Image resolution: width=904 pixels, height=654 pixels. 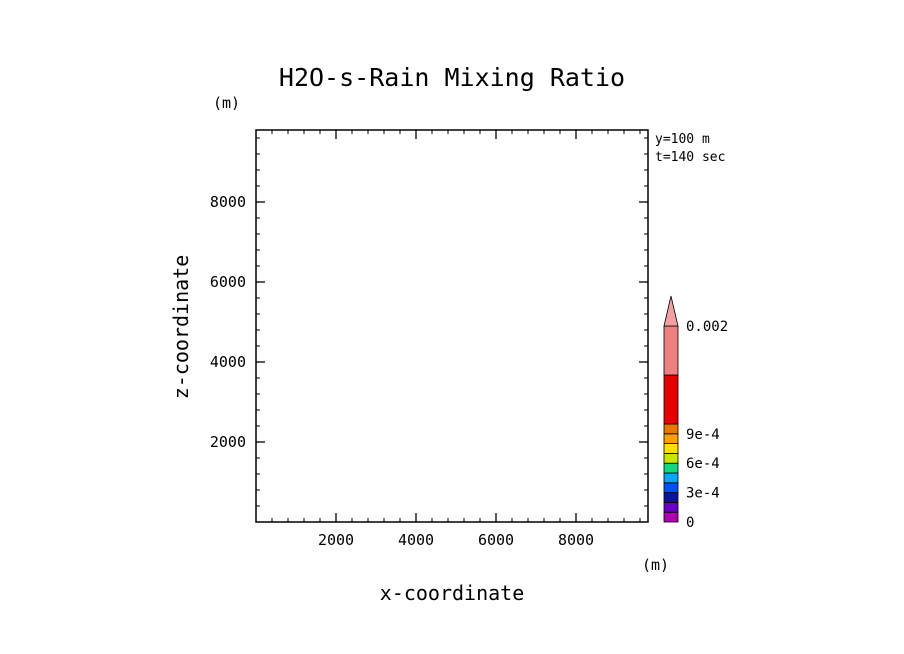 I want to click on x-tick-label: 8000, so click(x=576, y=540).